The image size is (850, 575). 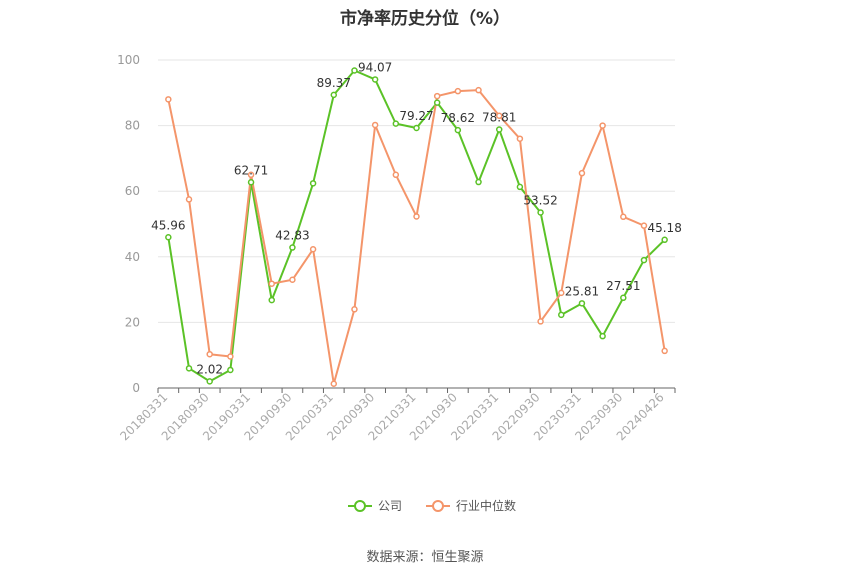 What do you see at coordinates (132, 322) in the screenshot?
I see `y-tick-label: 20` at bounding box center [132, 322].